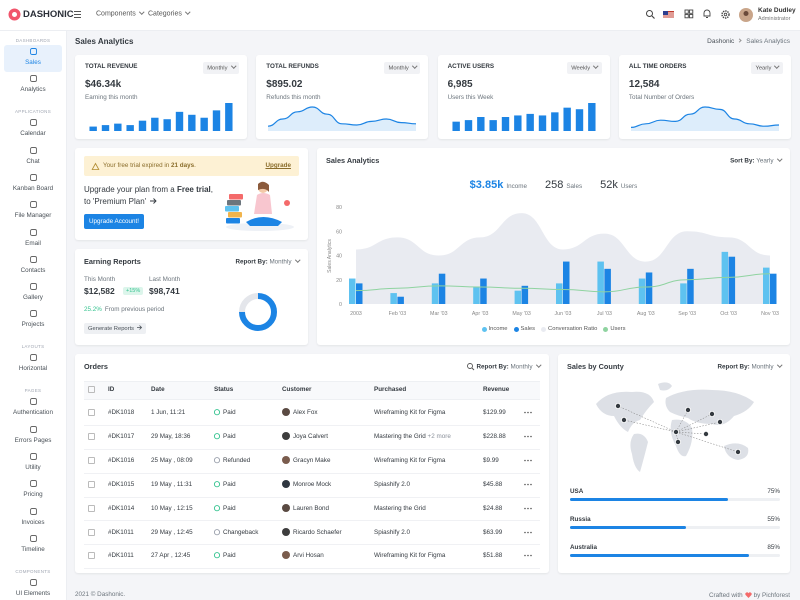  Describe the element at coordinates (33, 588) in the screenshot. I see `sidebar-item: UI Elements` at that location.